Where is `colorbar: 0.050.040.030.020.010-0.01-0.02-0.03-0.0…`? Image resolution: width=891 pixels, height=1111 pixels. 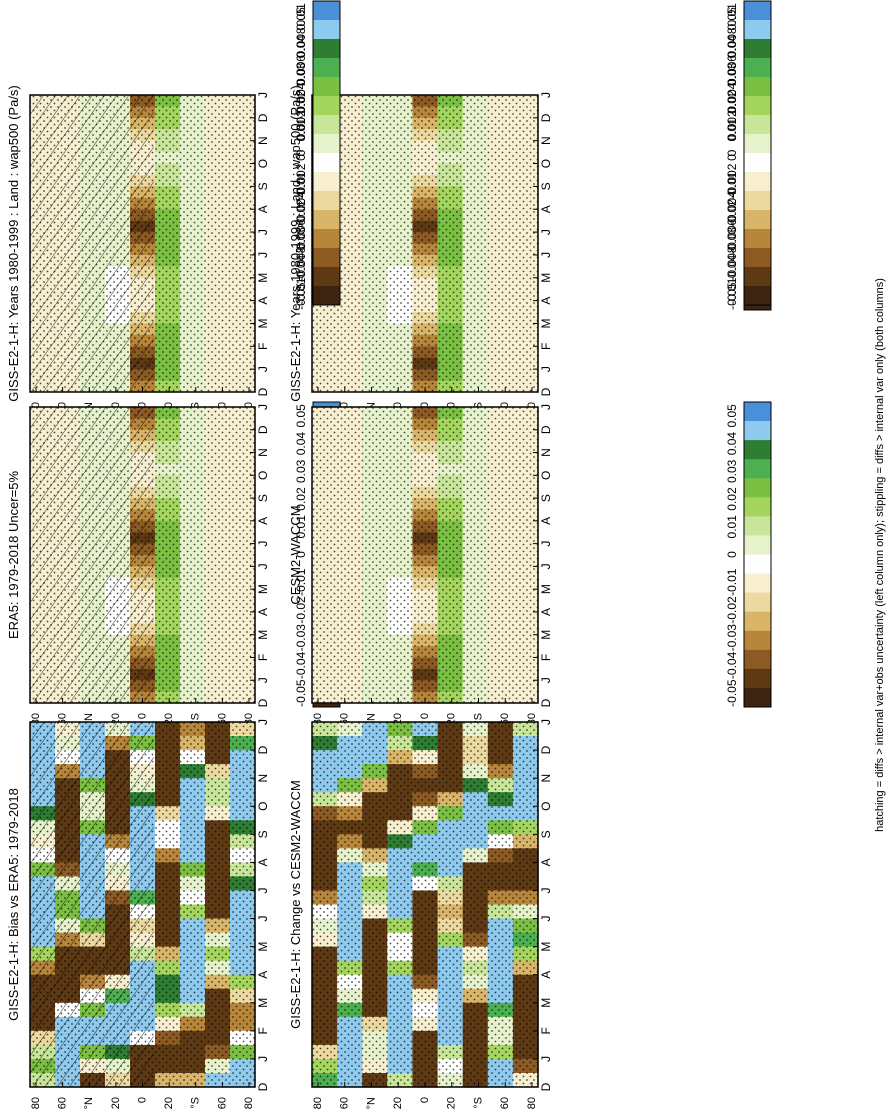 colorbar: 0.050.040.030.020.010-0.01-0.02-0.03-0.0… is located at coordinates (748, 554).